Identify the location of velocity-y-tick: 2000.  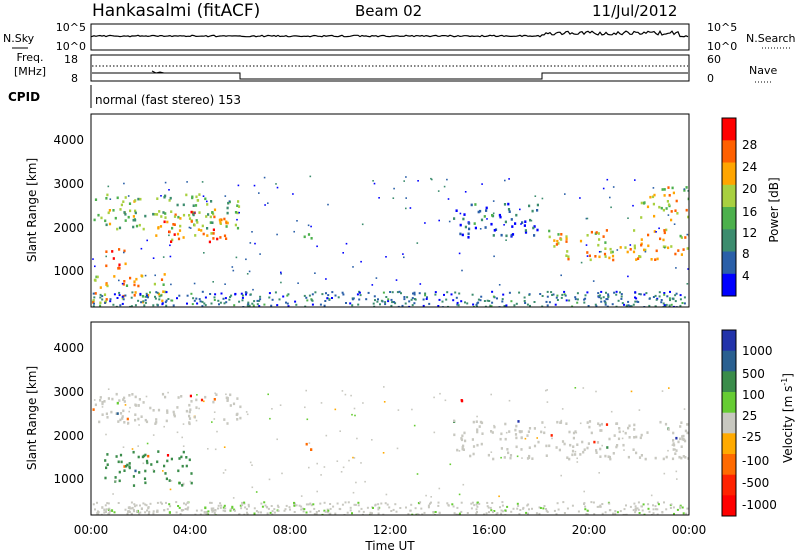
(68, 436).